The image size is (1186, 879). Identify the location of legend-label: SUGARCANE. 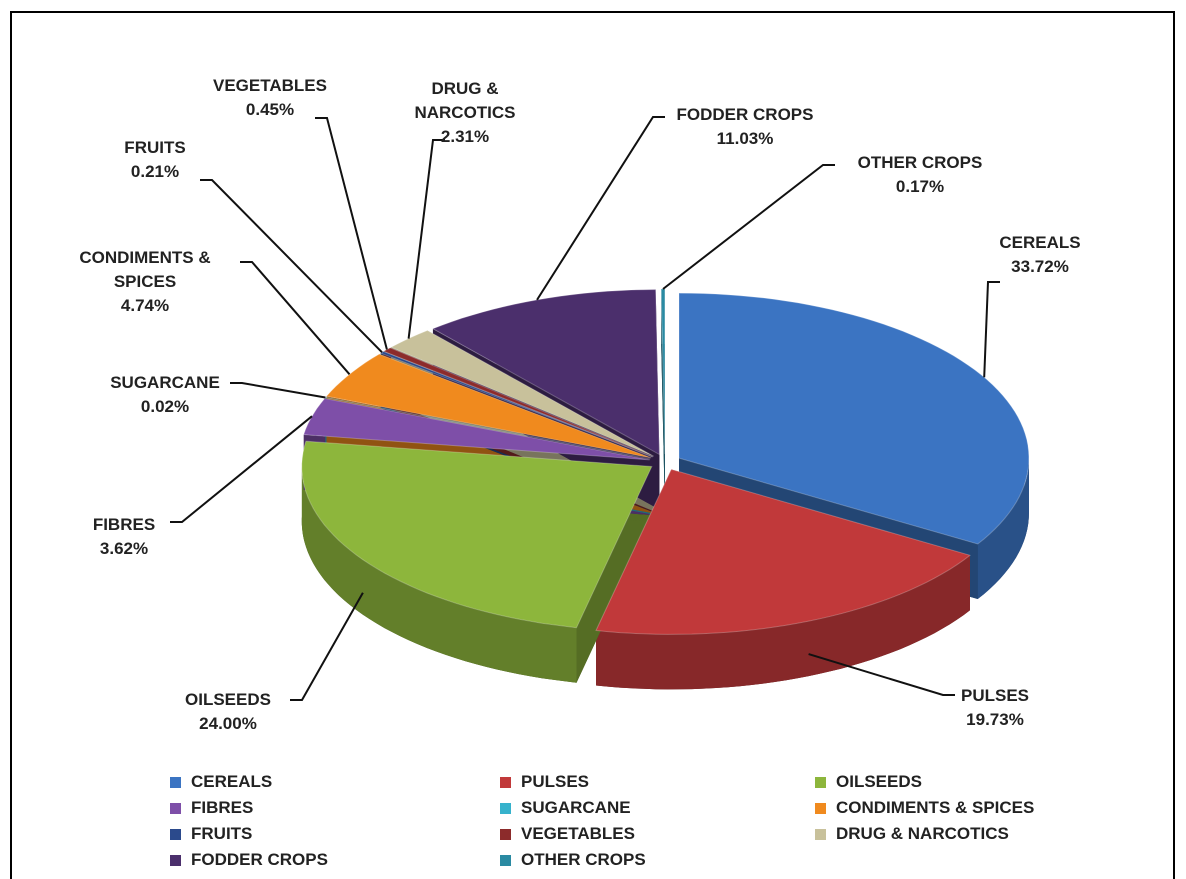
(576, 807).